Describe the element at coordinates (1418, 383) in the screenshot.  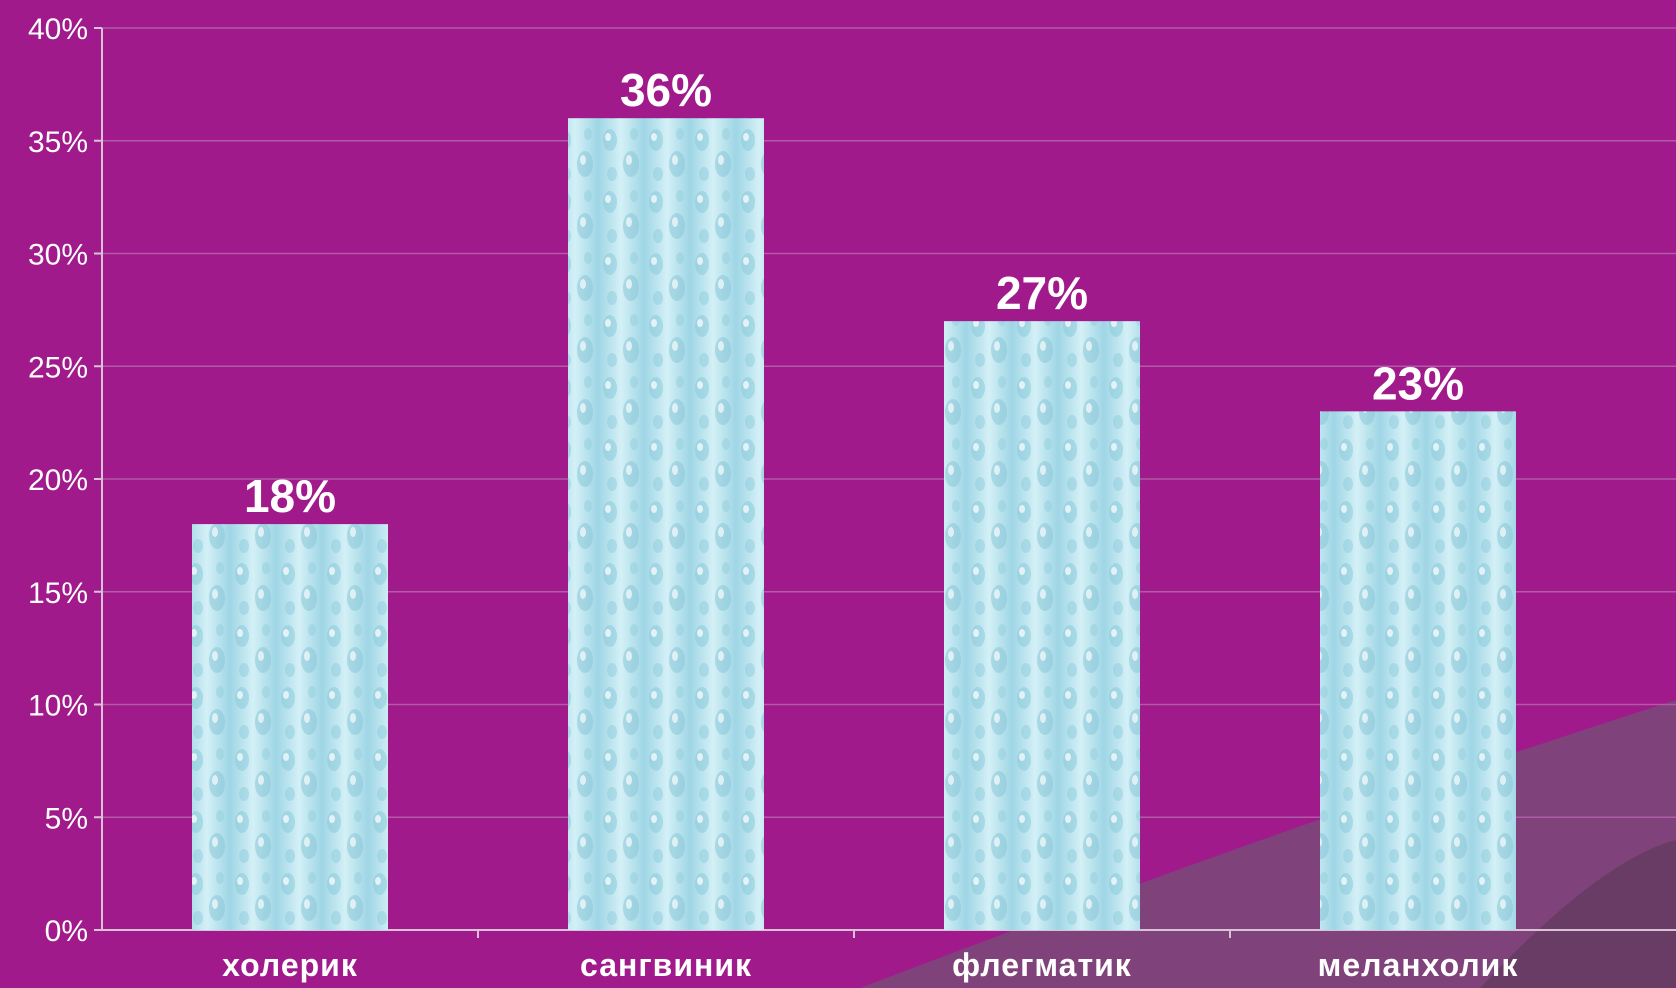
I see `data-label: 23%` at that location.